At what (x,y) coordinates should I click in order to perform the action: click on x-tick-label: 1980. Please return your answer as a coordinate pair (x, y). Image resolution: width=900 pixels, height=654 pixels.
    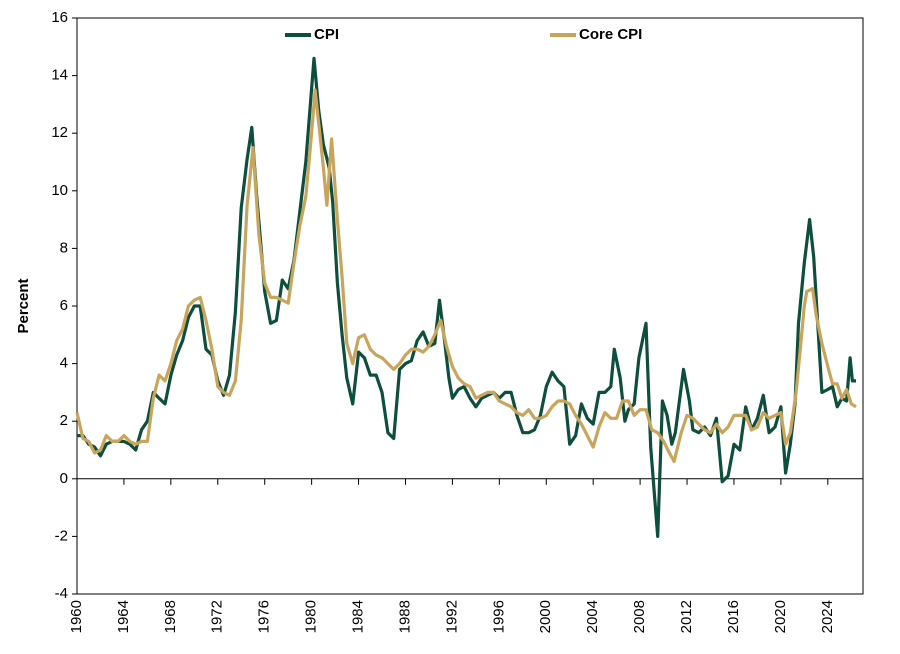
    Looking at the image, I should click on (311, 616).